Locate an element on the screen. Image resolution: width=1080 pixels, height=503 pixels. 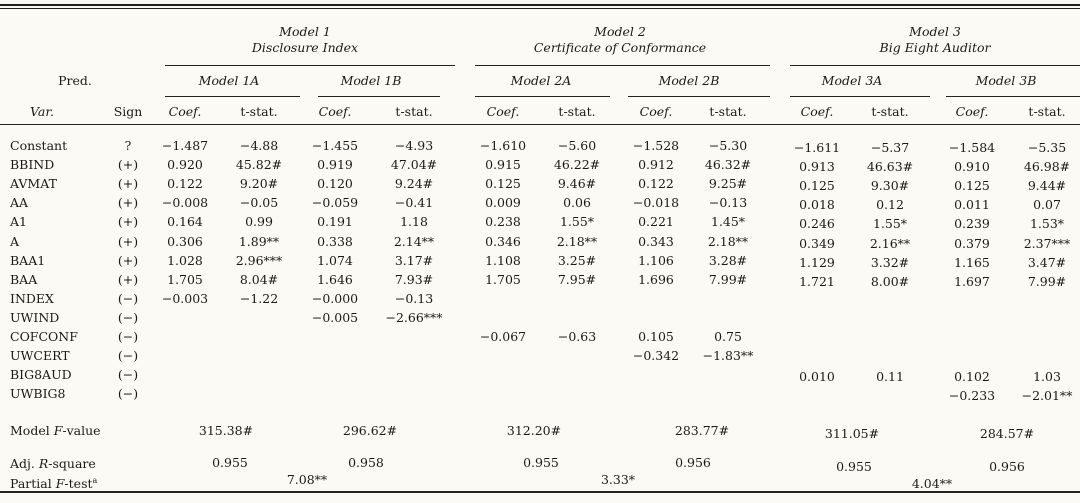
row-variable: BAA is located at coordinates (24, 279).